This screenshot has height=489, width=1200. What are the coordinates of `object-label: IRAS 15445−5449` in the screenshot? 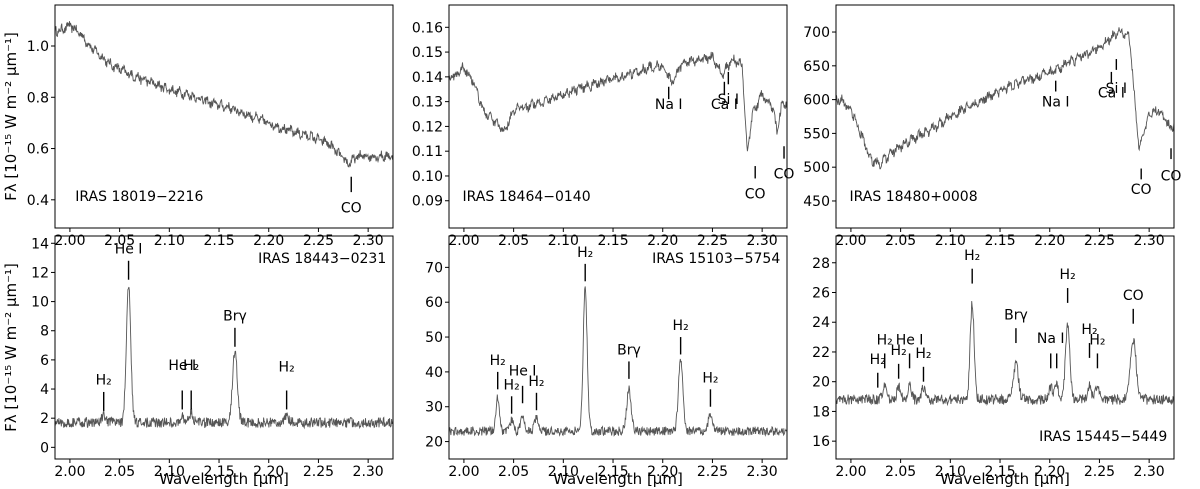 It's located at (1103, 437).